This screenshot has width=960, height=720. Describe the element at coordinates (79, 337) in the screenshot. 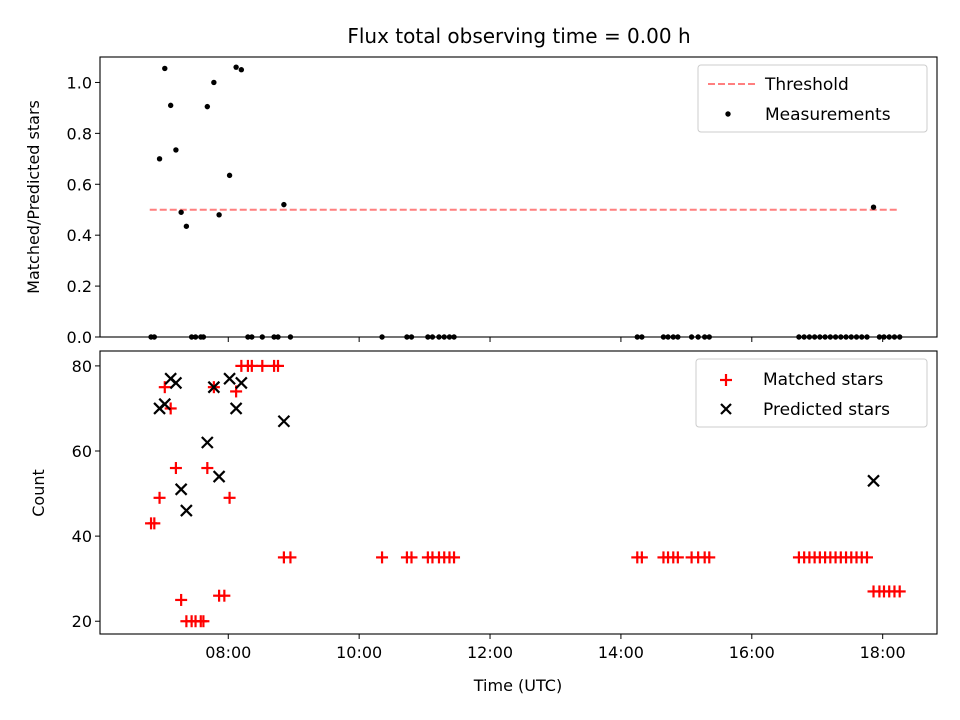

I see `top-y-tick-label: 0.0` at that location.